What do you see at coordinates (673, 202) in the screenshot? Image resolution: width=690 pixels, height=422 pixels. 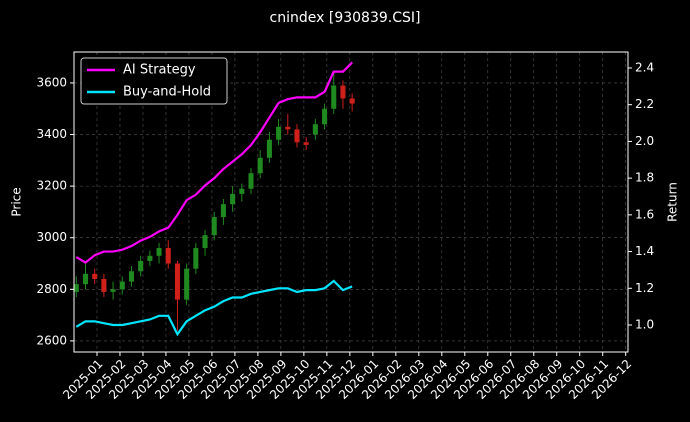 I see `y2-axis-label: Return` at bounding box center [673, 202].